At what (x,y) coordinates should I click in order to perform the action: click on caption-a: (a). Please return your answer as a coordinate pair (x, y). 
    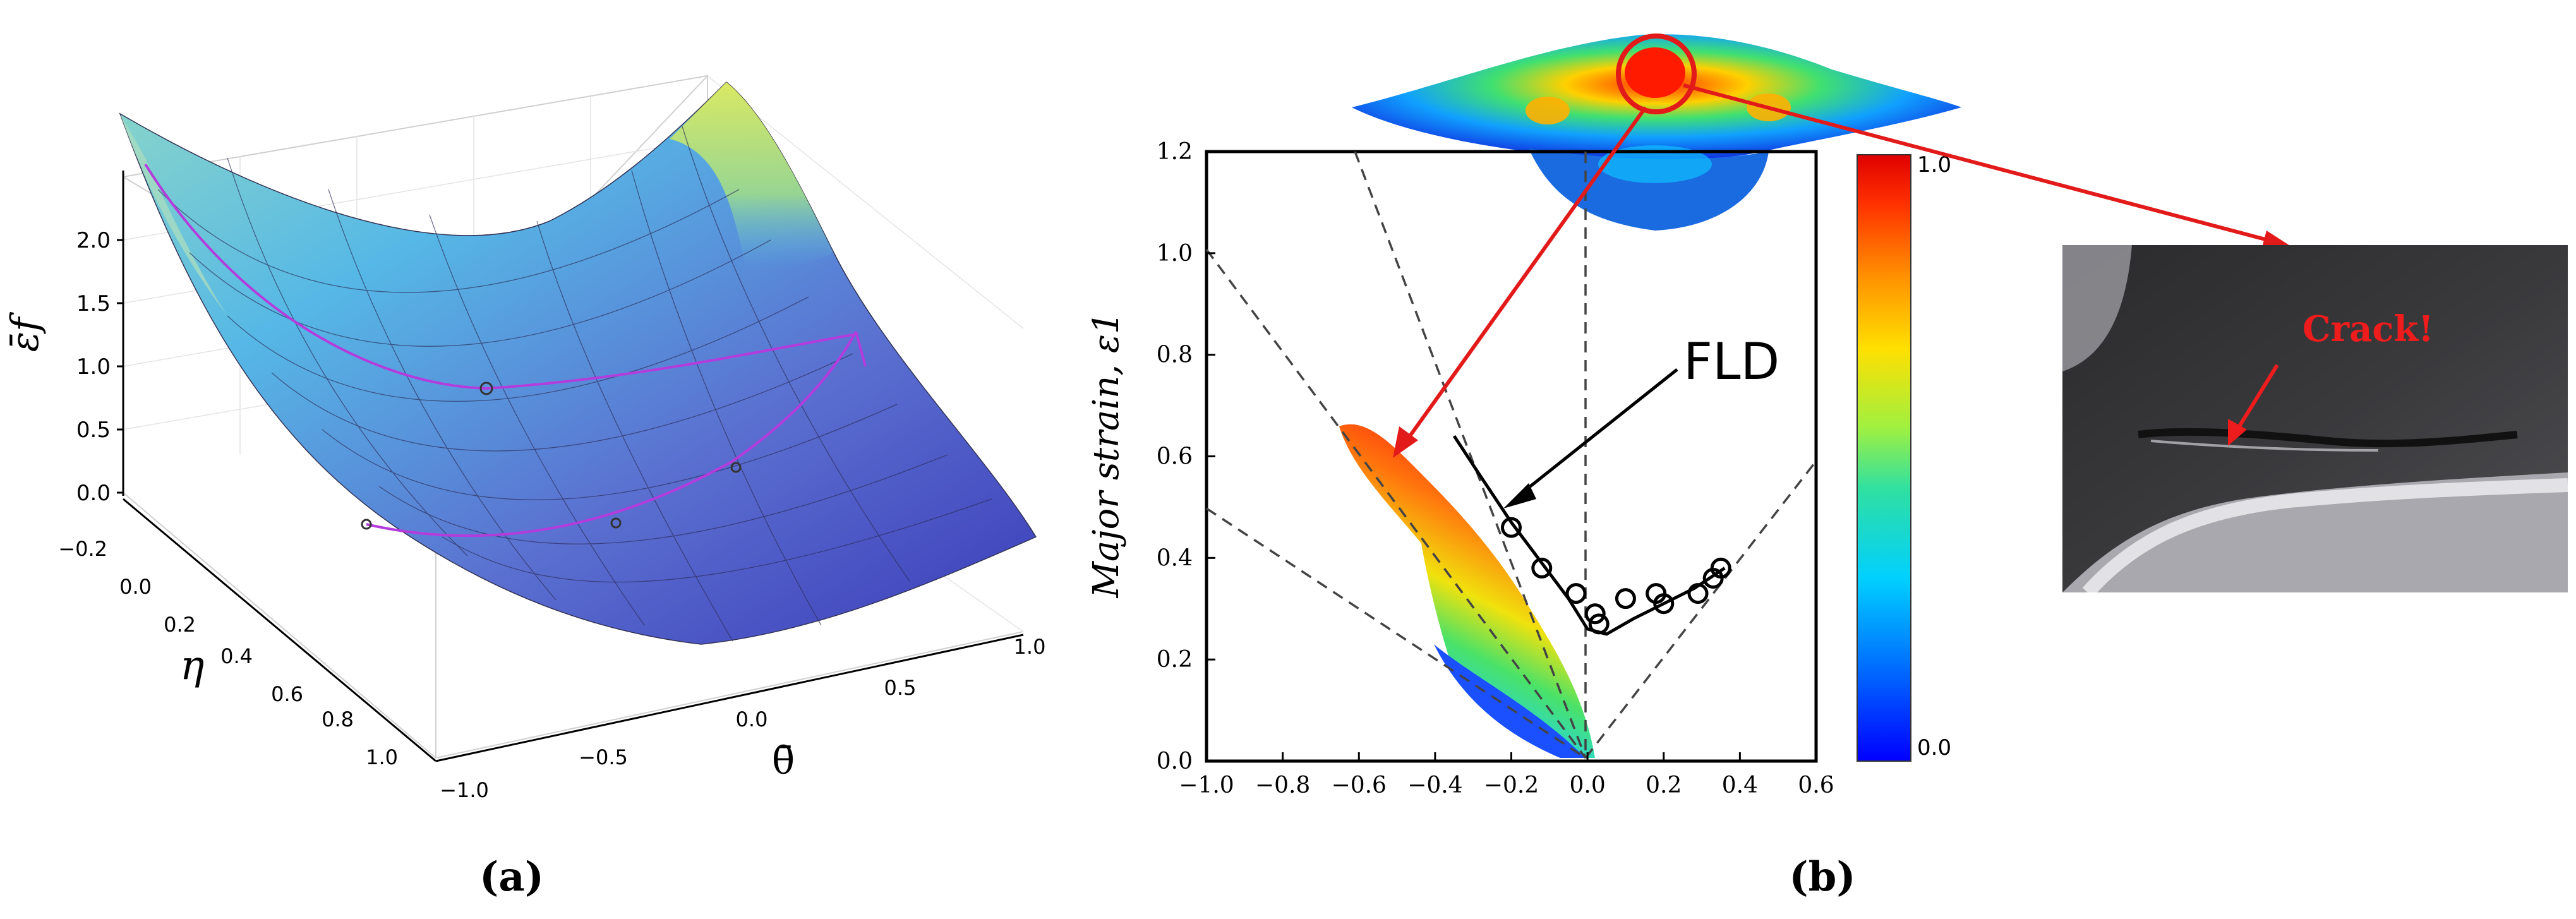
    Looking at the image, I should click on (511, 877).